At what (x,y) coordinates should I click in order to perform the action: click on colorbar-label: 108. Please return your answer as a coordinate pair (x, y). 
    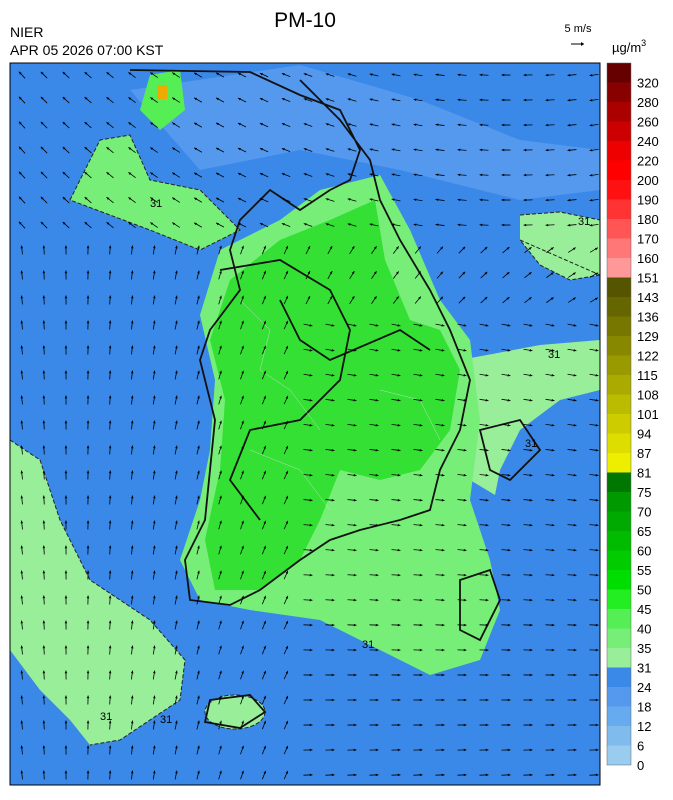
    Looking at the image, I should click on (648, 395).